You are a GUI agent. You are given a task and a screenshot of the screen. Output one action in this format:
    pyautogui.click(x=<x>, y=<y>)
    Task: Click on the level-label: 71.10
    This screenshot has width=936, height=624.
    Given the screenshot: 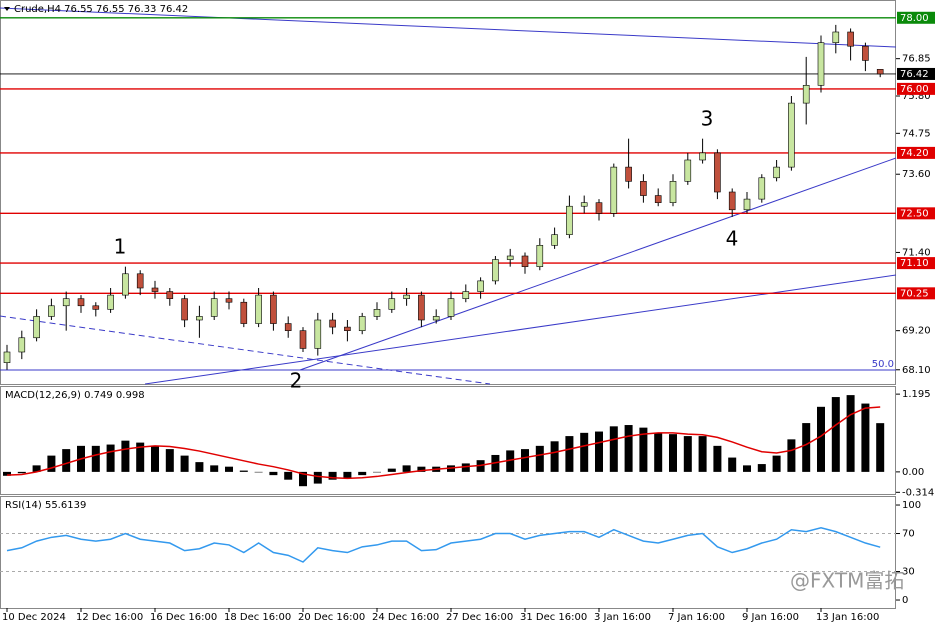 What is the action you would take?
    pyautogui.click(x=914, y=263)
    